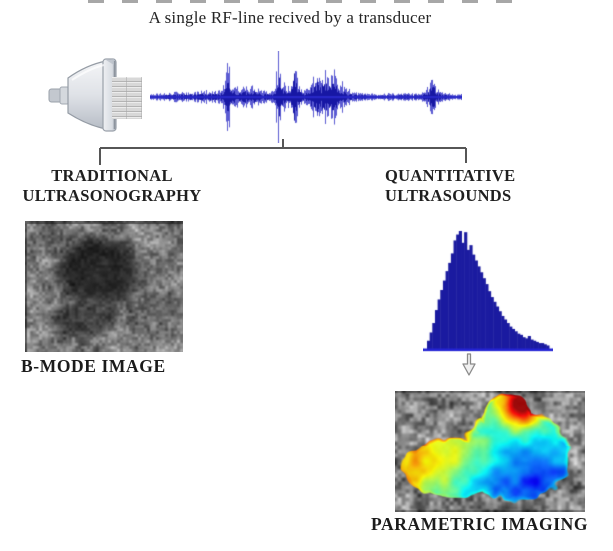 The image size is (613, 551). What do you see at coordinates (112, 195) in the screenshot?
I see `branch-label-traditional-line2: ULTRASONOGRAPHY` at bounding box center [112, 195].